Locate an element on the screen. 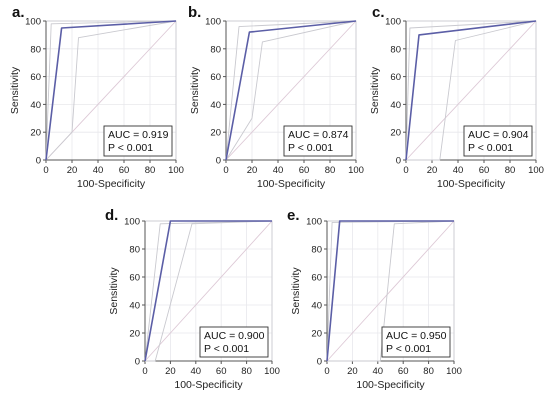 Image resolution: width=550 pixels, height=403 pixels. panel-letter: c. is located at coordinates (378, 12).